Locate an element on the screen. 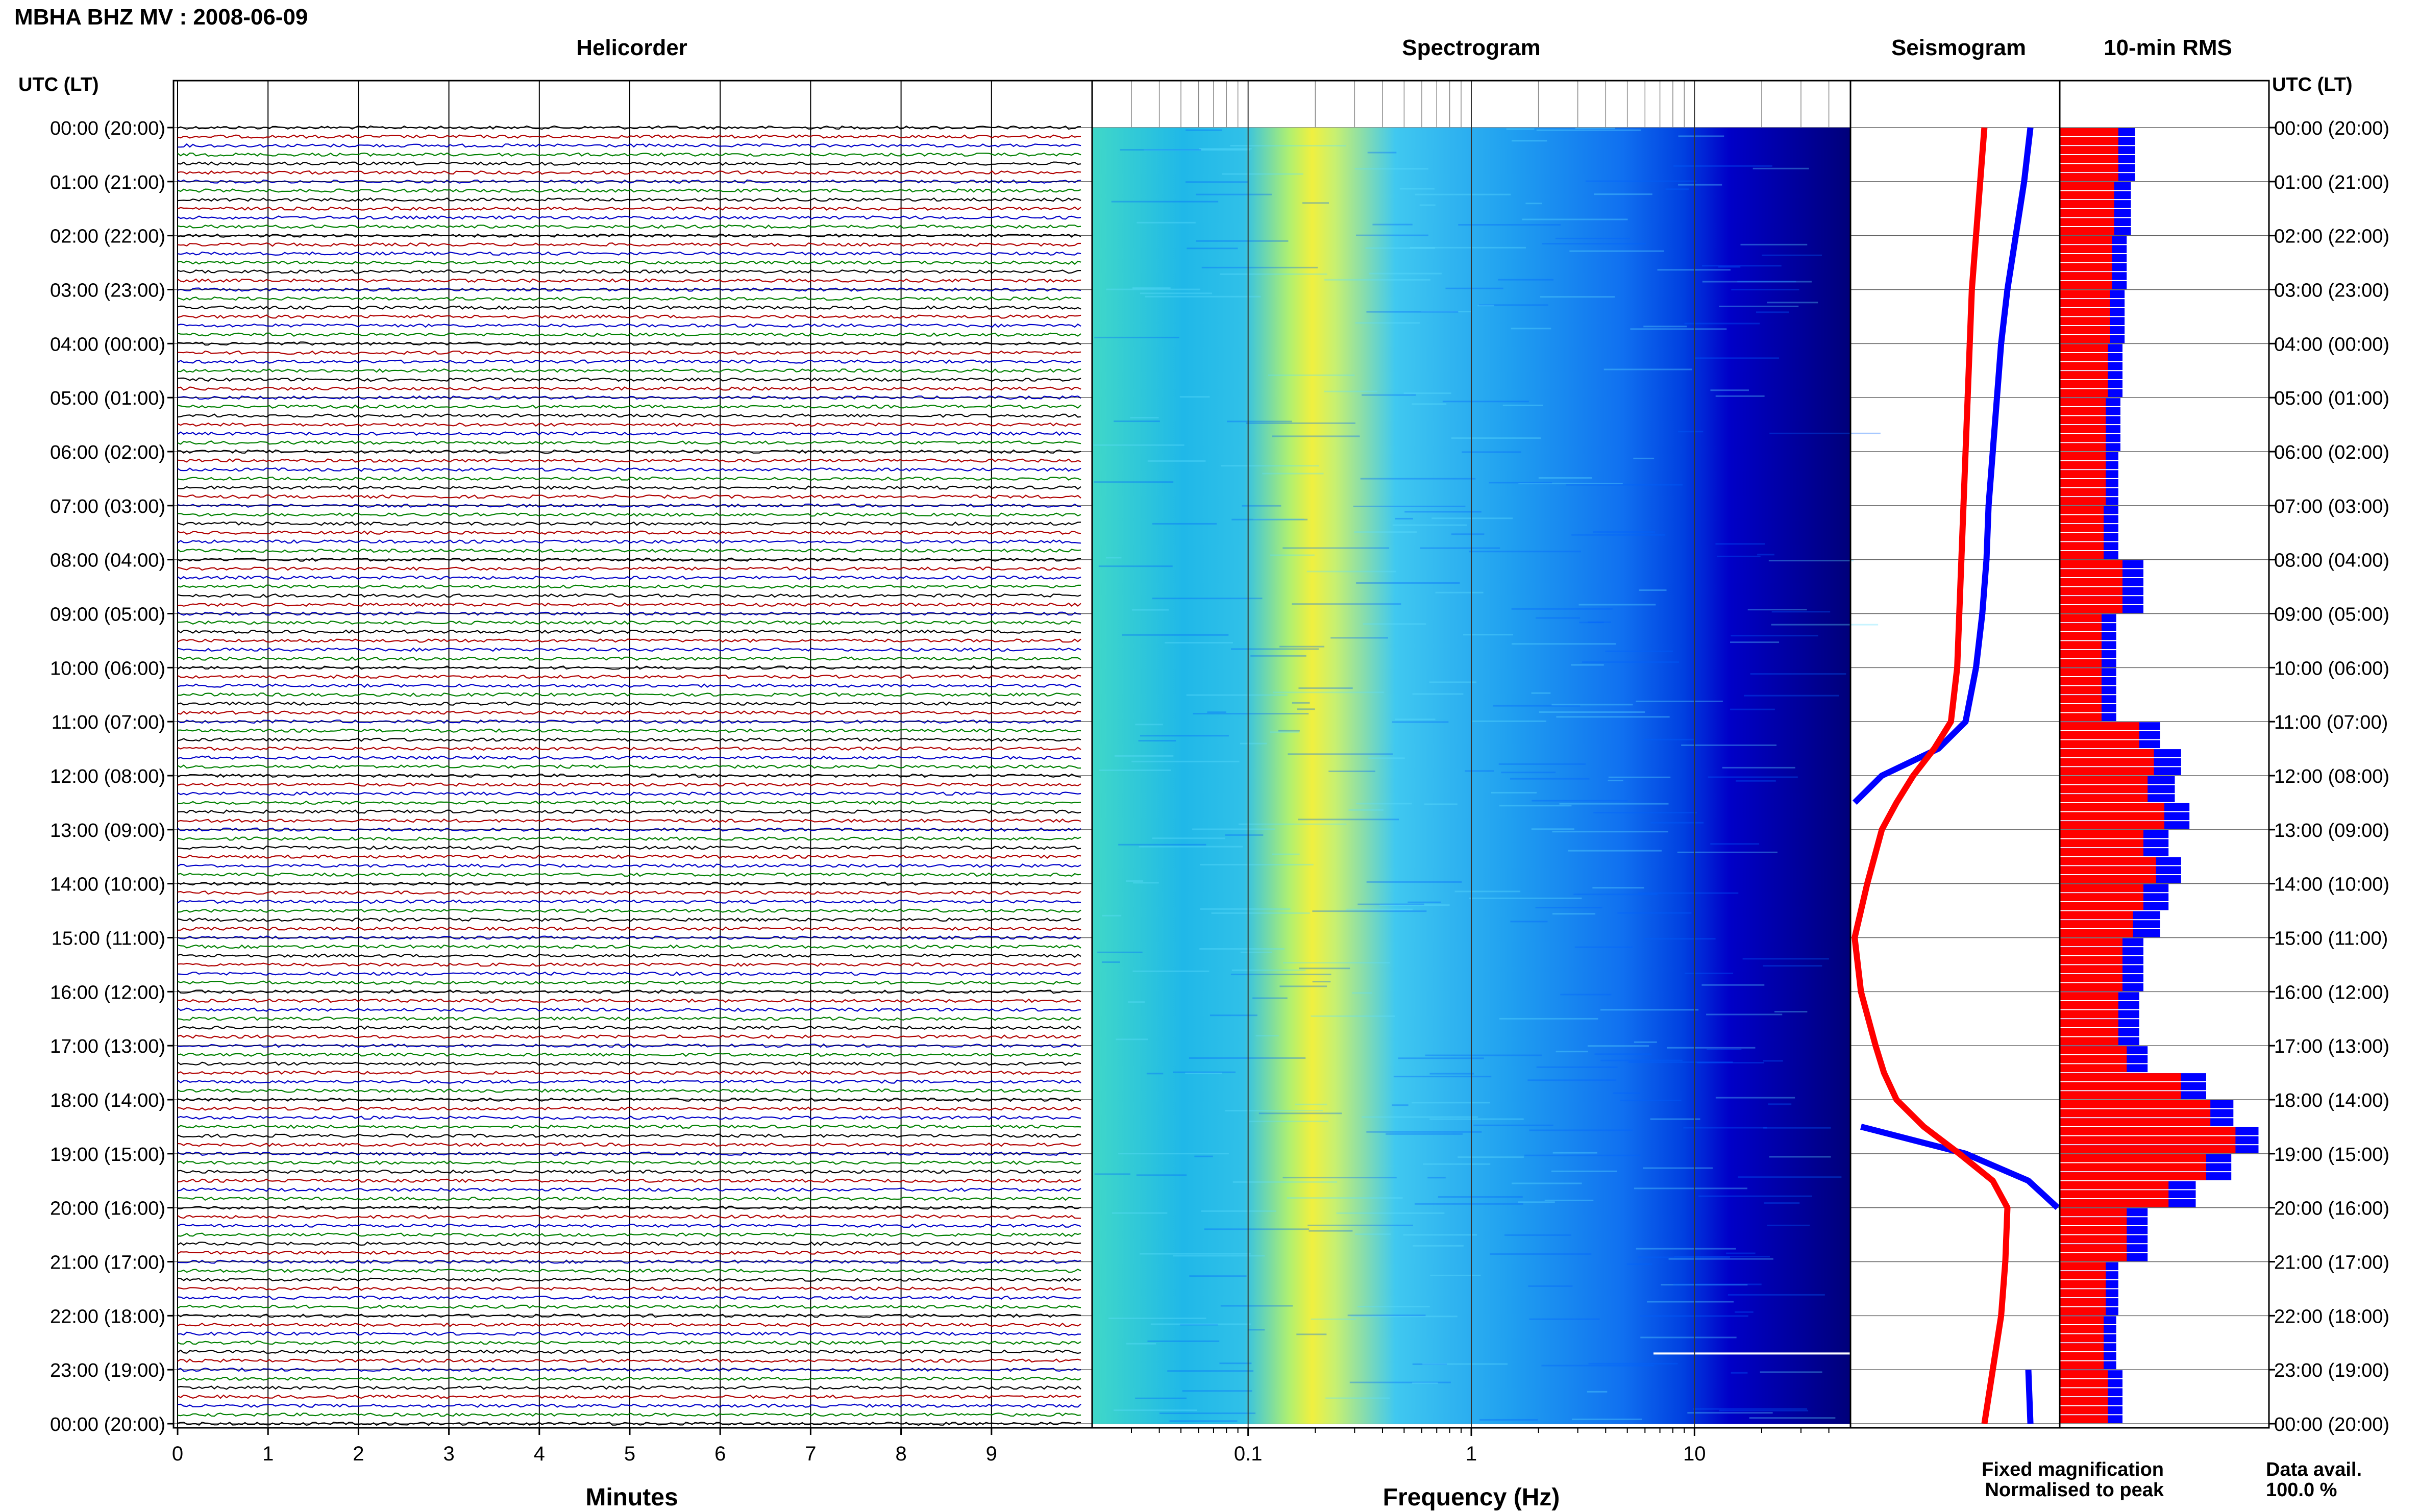  time-label-right: 19:00 (15:00) is located at coordinates (2331, 1155).